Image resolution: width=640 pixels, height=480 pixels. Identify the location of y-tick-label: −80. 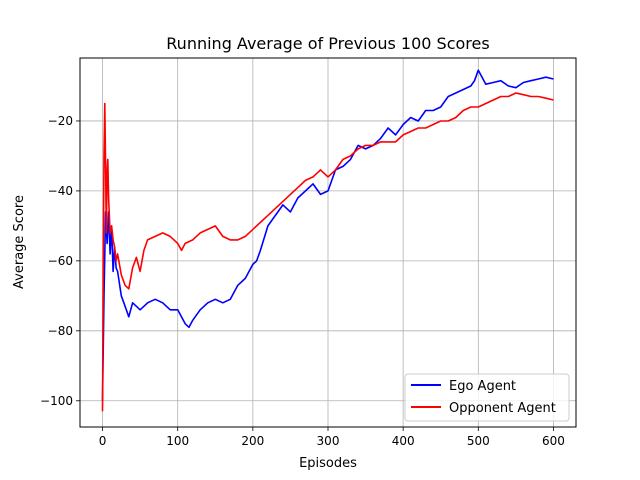
(60, 331).